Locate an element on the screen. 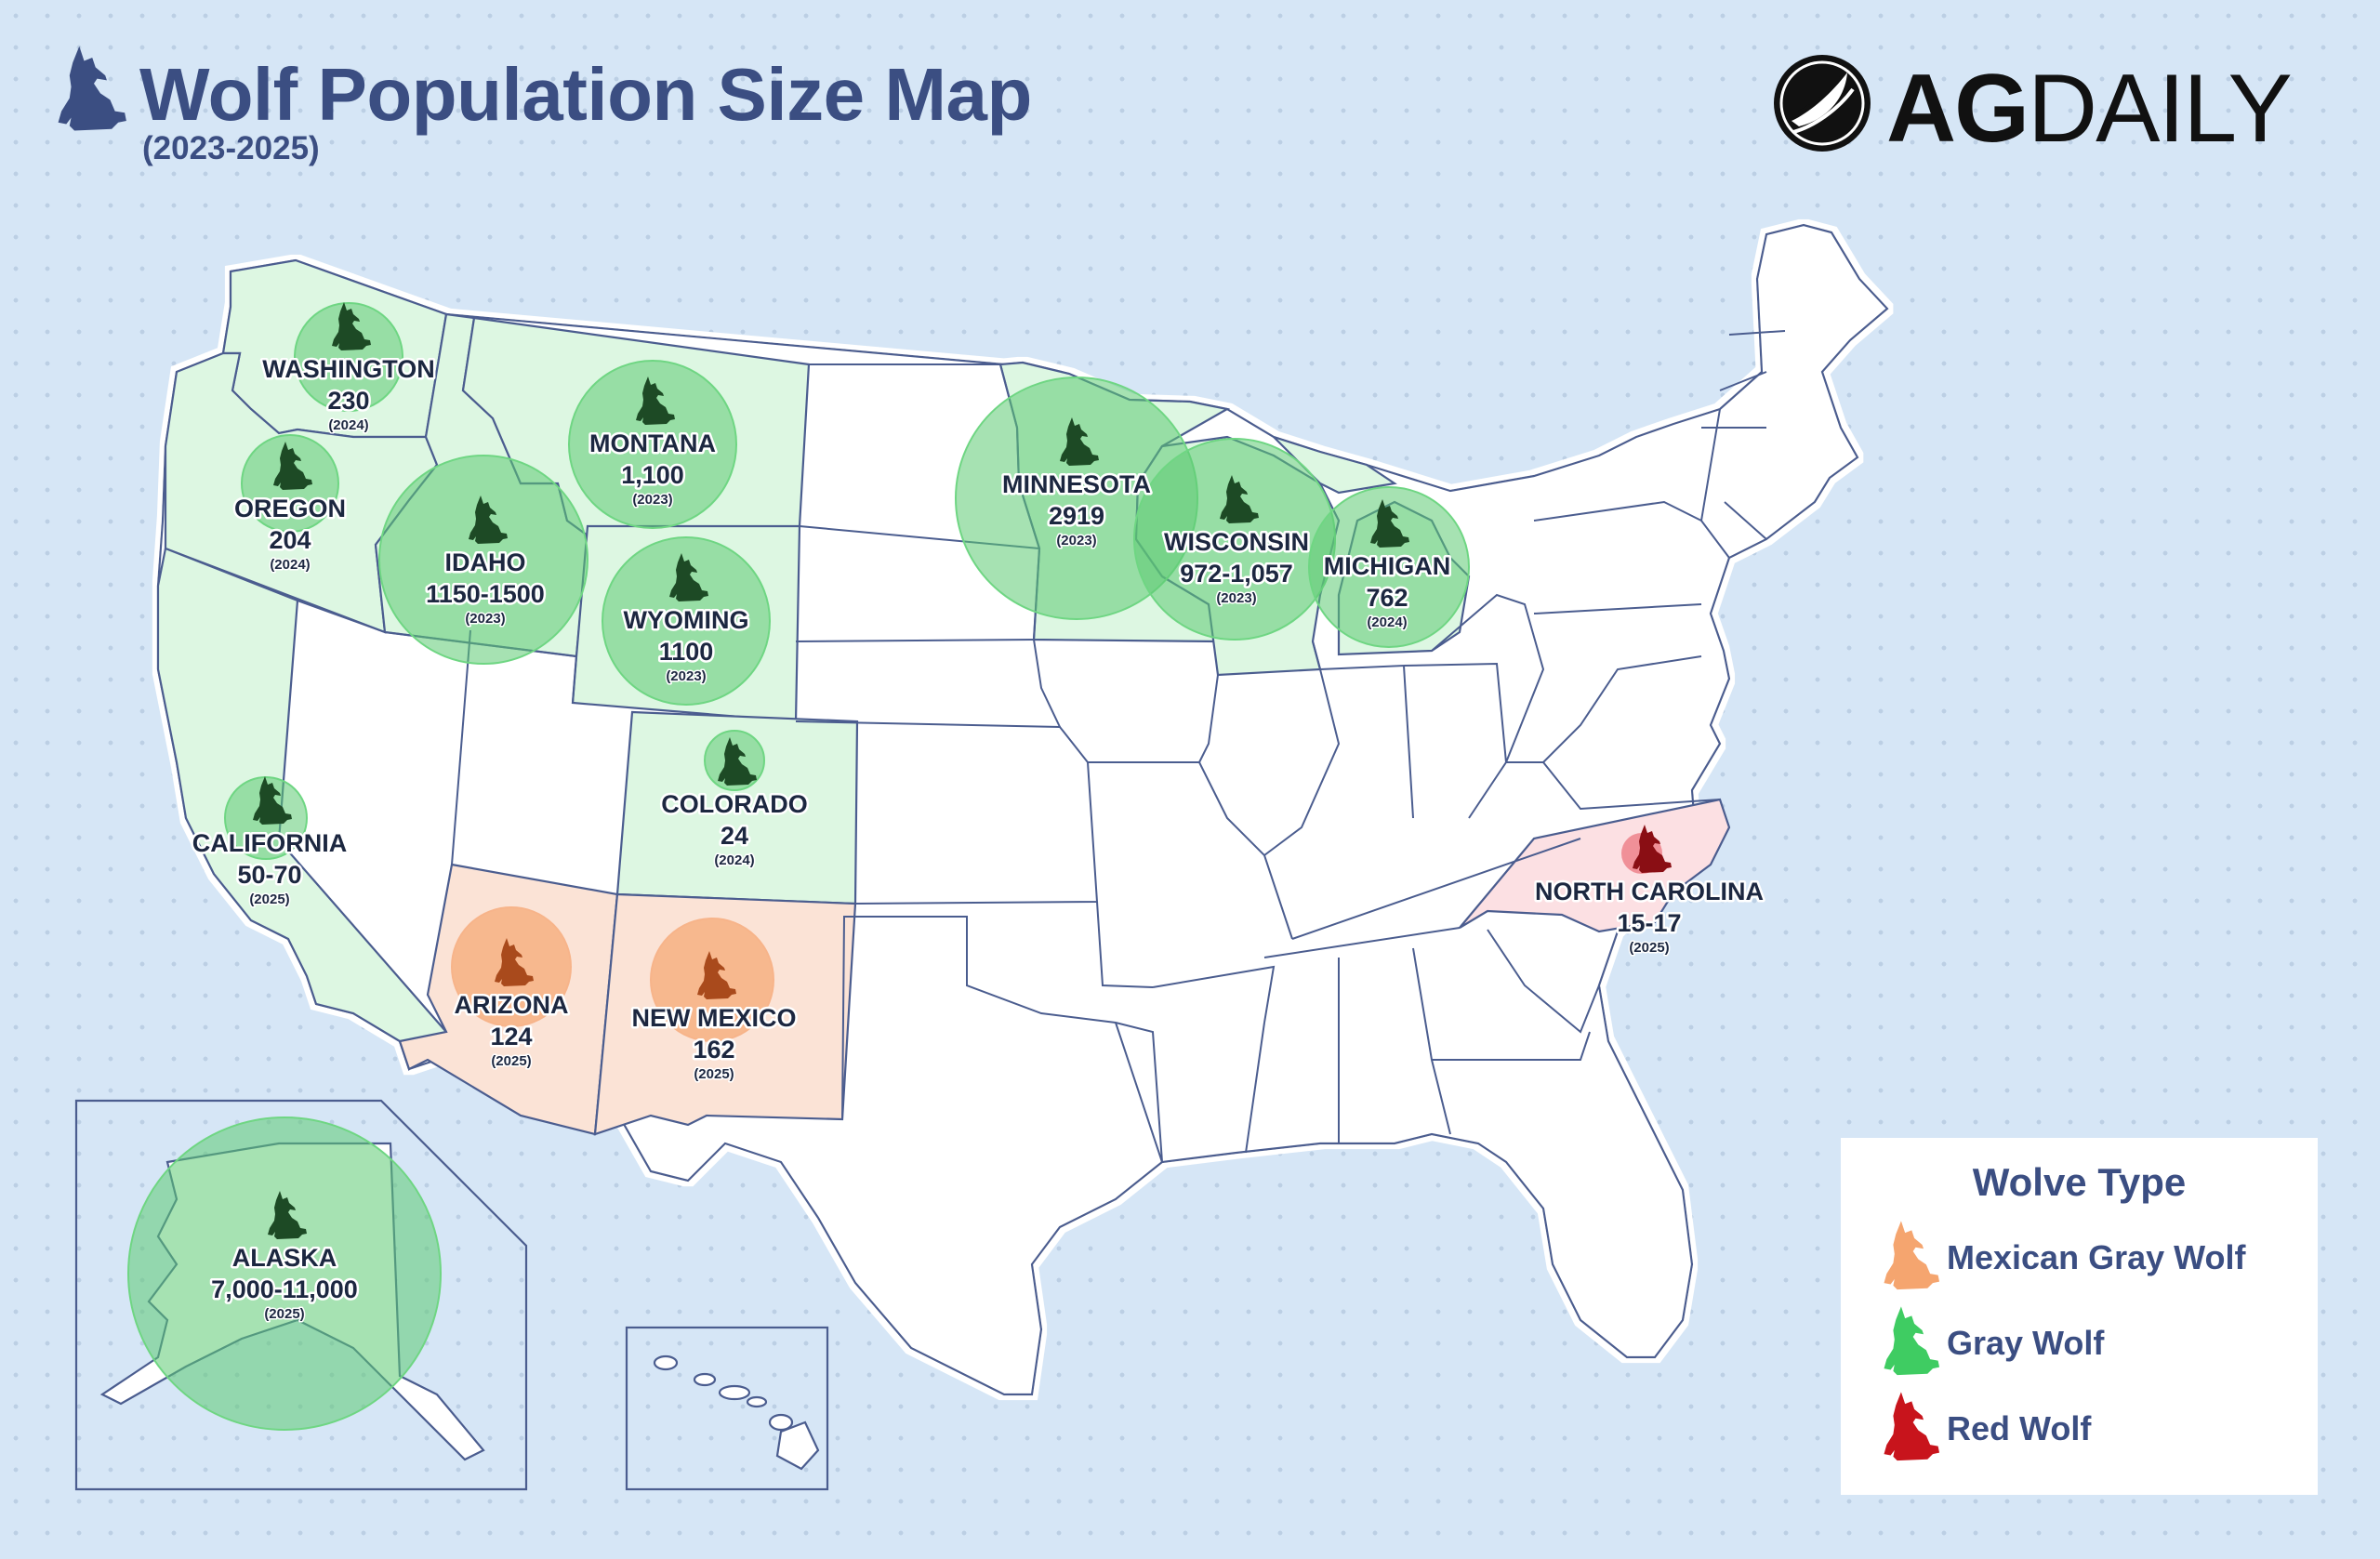 The image size is (2380, 1559). legend-item-gray-wolf: Gray Wolf is located at coordinates (2092, 1342).